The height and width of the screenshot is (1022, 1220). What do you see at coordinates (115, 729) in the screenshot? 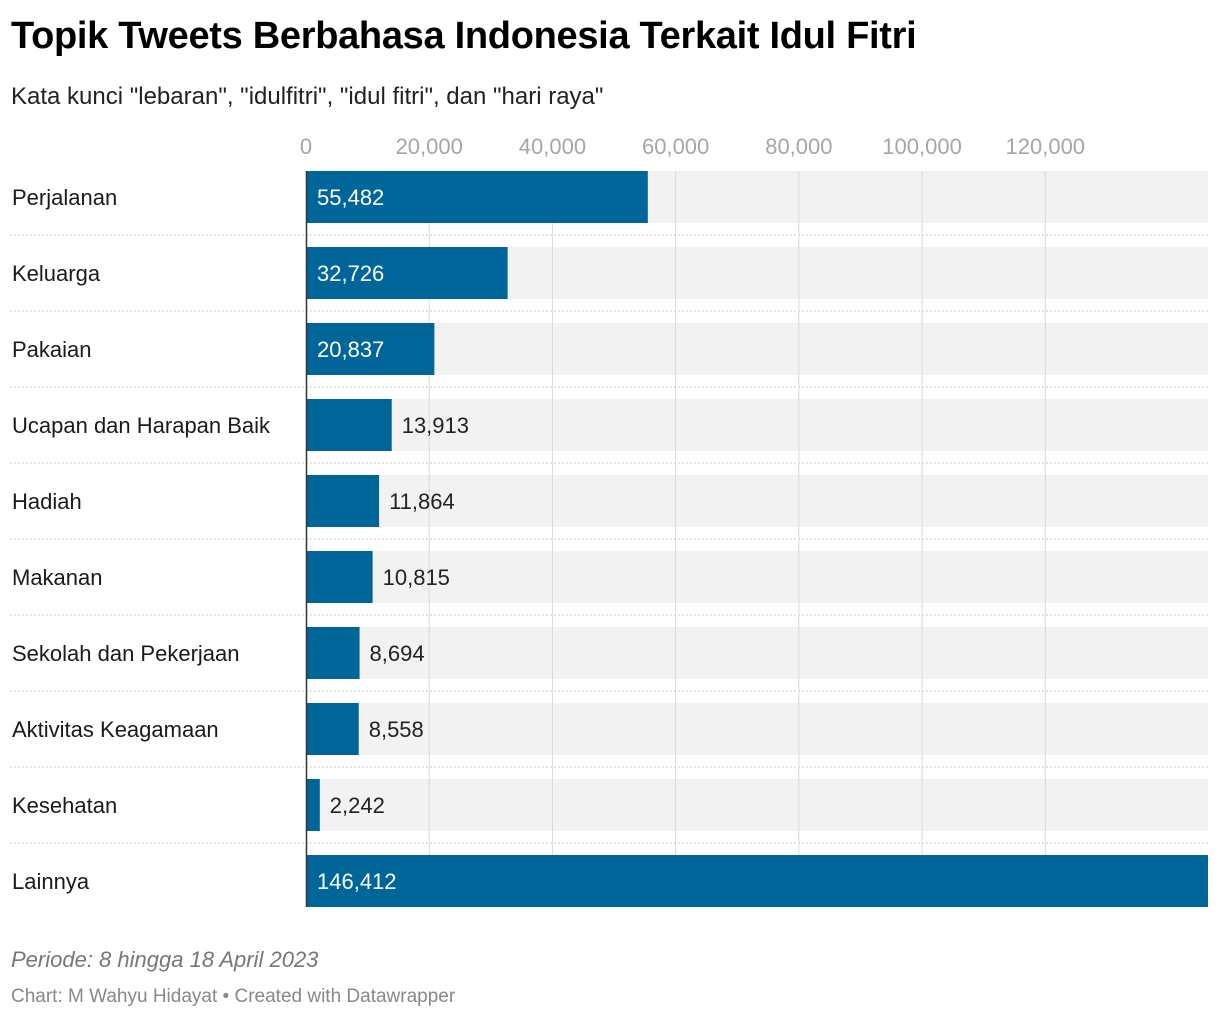
I see `category-label: Aktivitas Keagamaan` at bounding box center [115, 729].